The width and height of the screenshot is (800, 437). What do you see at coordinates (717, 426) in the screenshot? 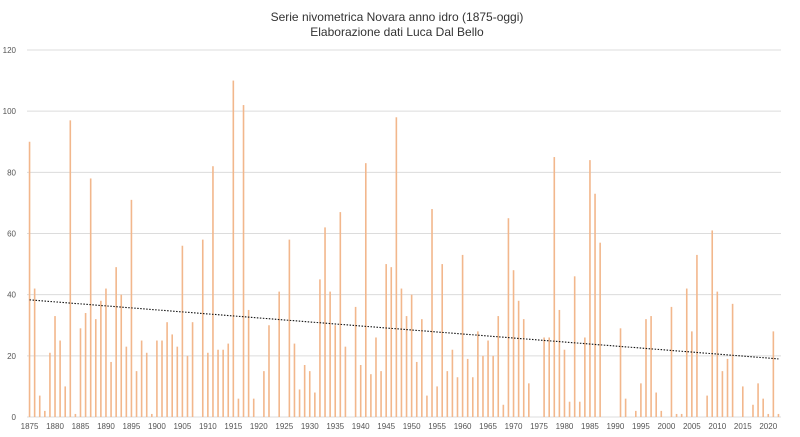
I see `x-tick-label: 2010` at bounding box center [717, 426].